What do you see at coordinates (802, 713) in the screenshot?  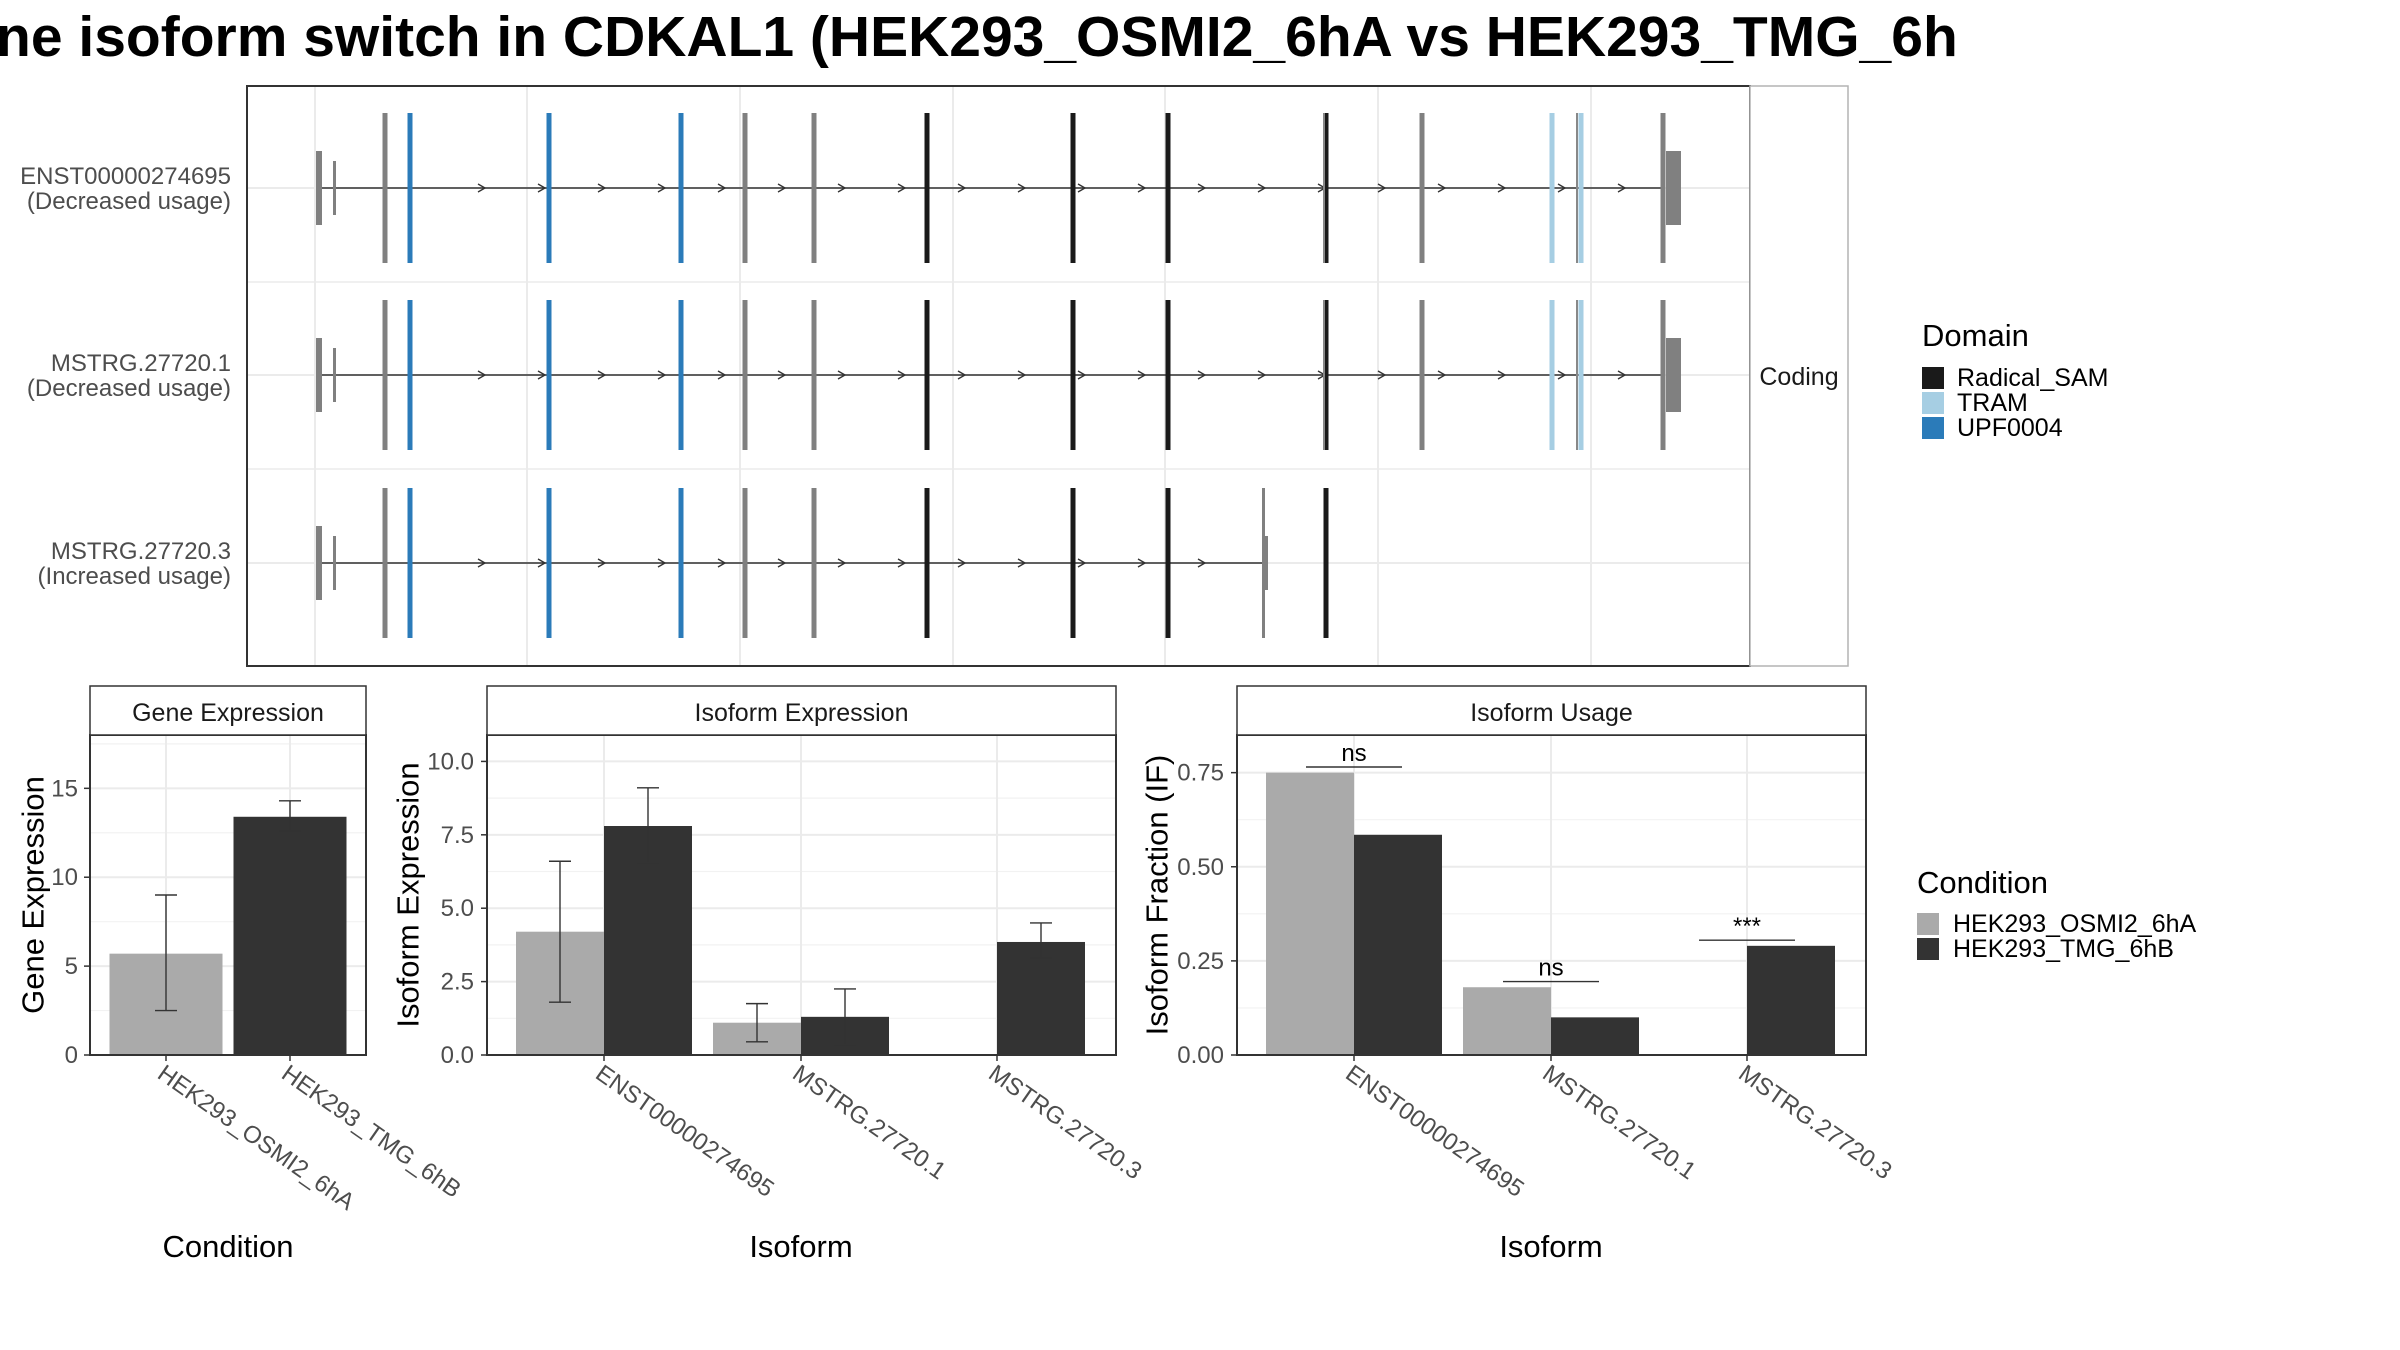 I see `strip-label: Isoform Expression` at bounding box center [802, 713].